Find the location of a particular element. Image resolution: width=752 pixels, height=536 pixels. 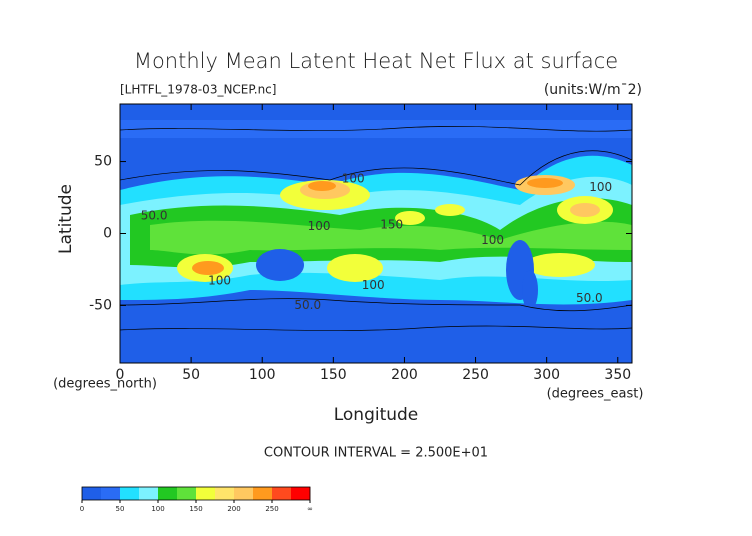

subtitle: [LHTFL_1978-03_NCEP.nc] is located at coordinates (198, 90).